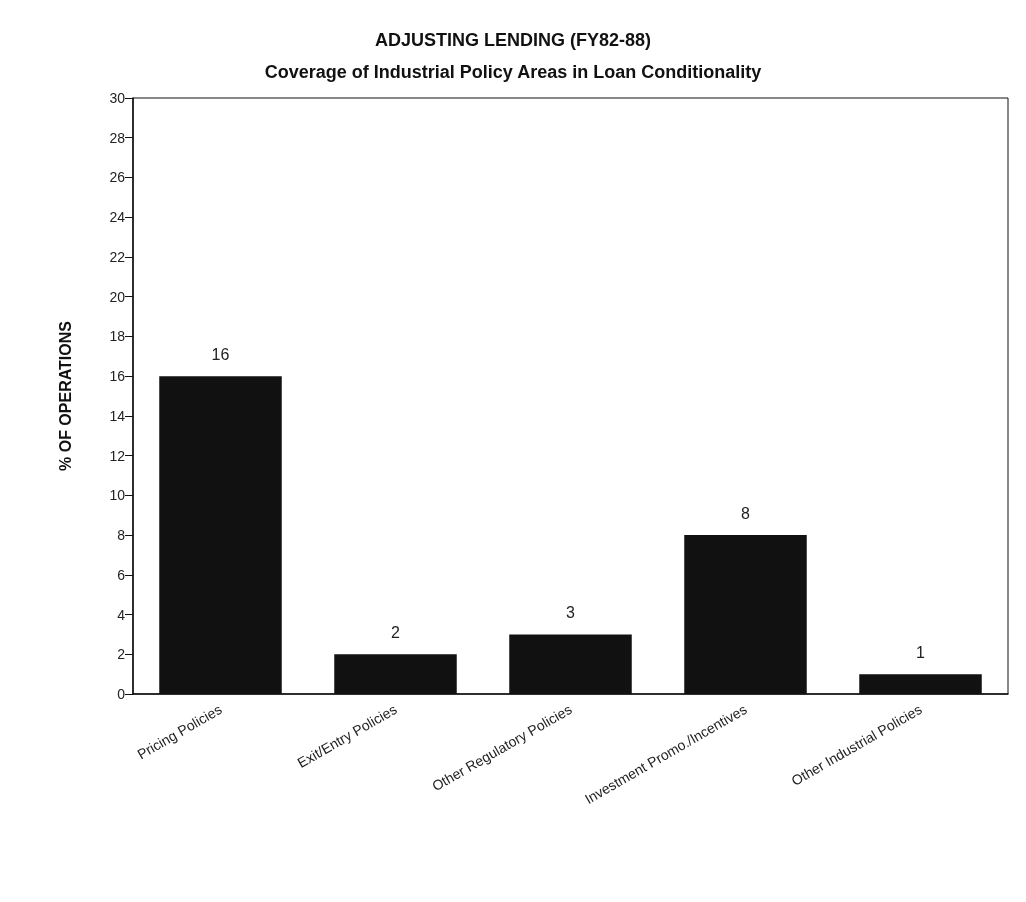 Image resolution: width=1026 pixels, height=902 pixels. What do you see at coordinates (117, 376) in the screenshot?
I see `y-tick-label: 16` at bounding box center [117, 376].